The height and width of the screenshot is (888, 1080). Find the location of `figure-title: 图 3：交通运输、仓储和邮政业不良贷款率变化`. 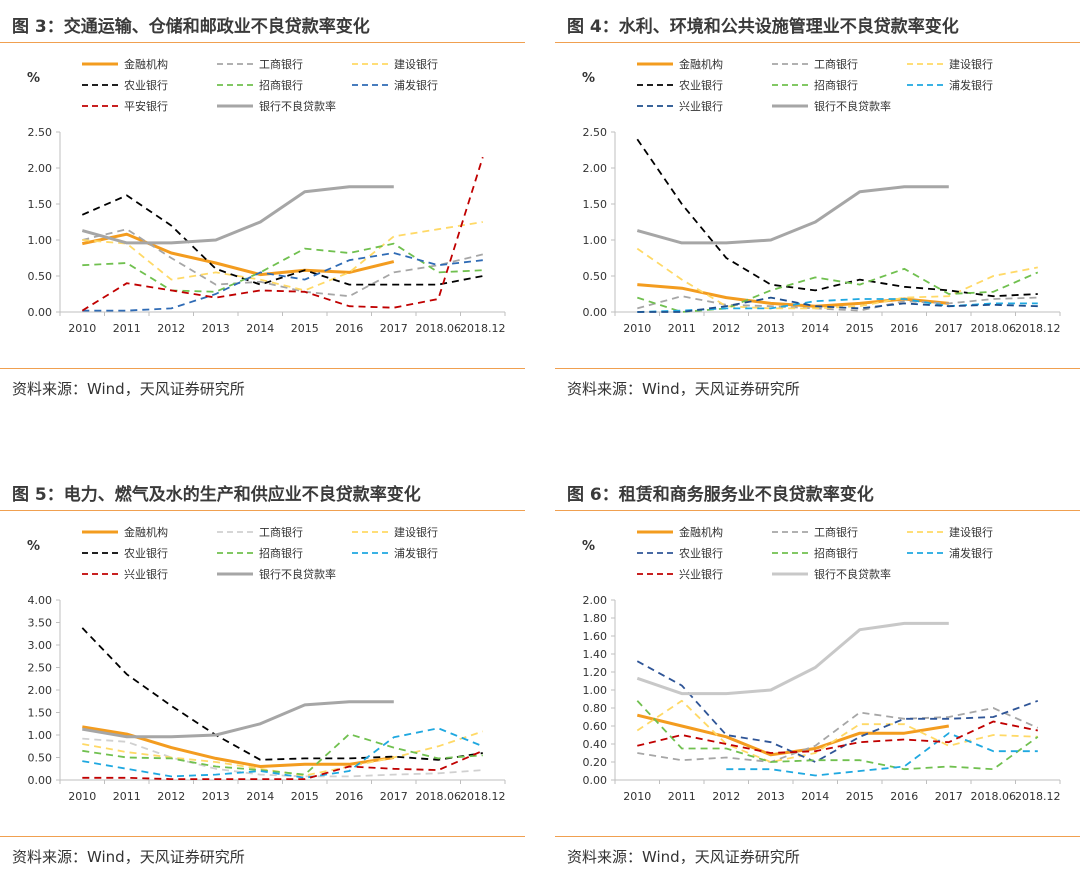

figure-title: 图 3：交通运输、仓储和邮政业不良贷款率变化 is located at coordinates (191, 27).